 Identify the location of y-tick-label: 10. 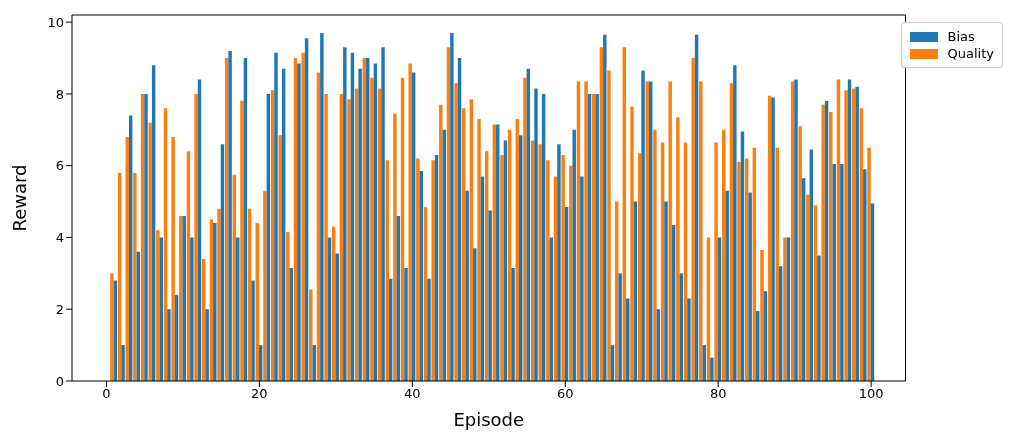
(55, 22).